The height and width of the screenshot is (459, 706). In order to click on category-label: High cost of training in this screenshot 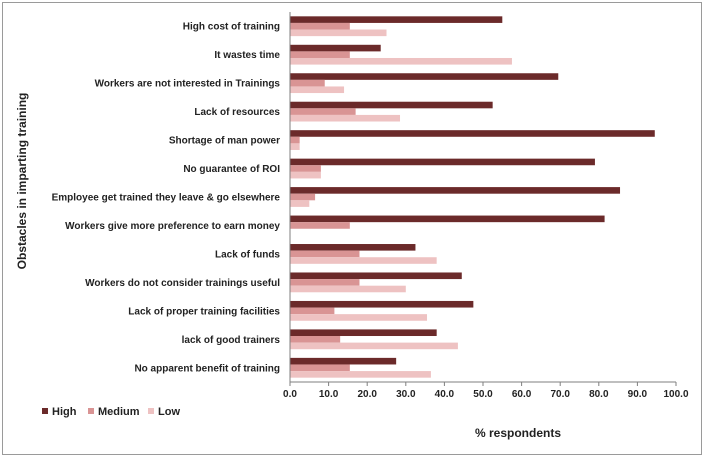, I will do `click(231, 27)`.